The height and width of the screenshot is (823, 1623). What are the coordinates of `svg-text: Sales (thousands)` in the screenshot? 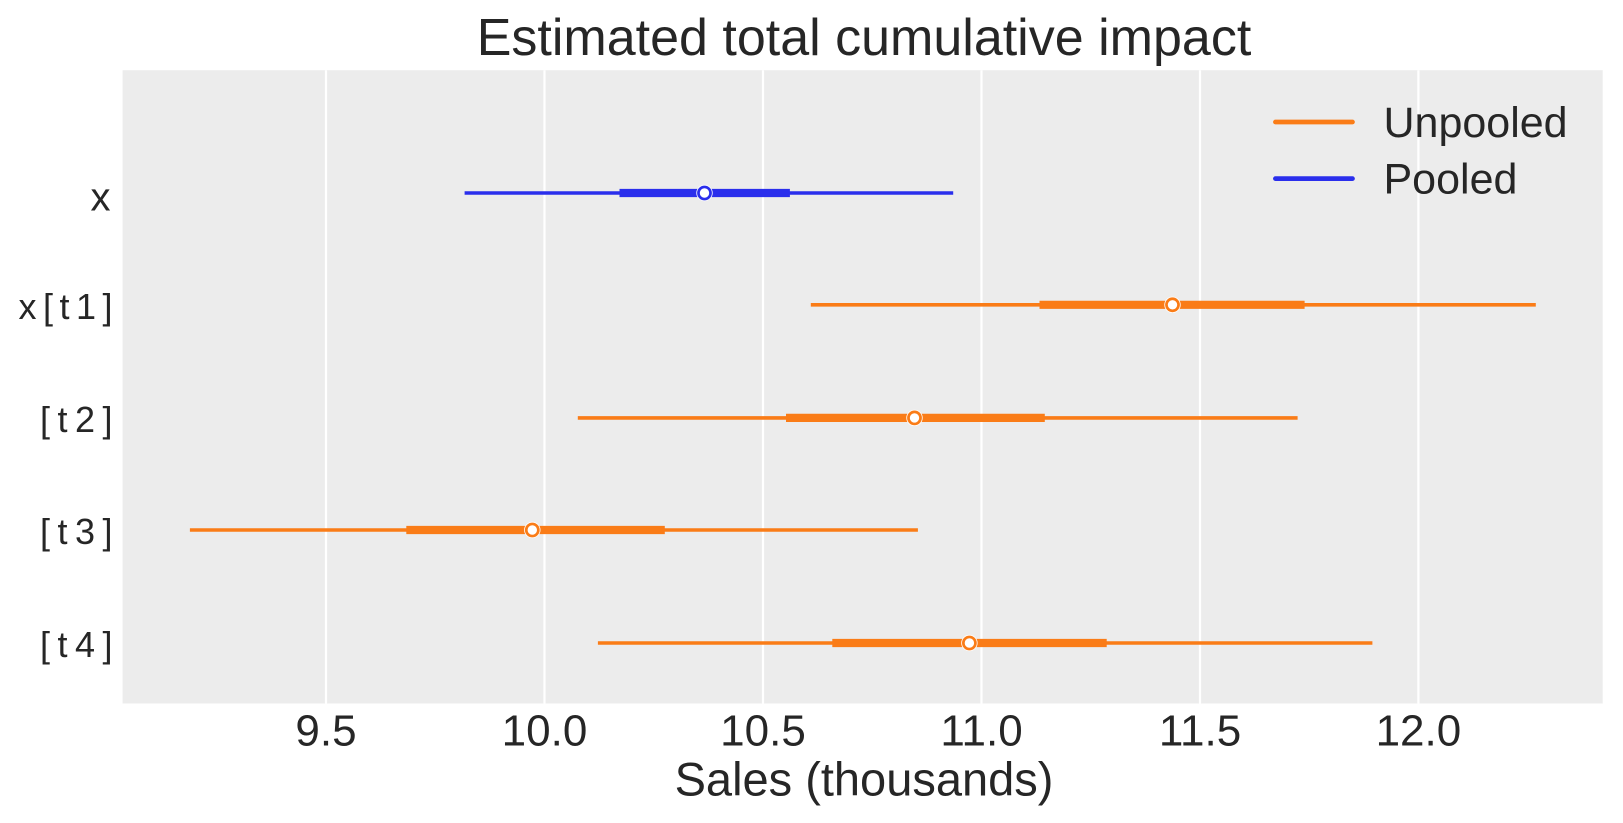 It's located at (864, 779).